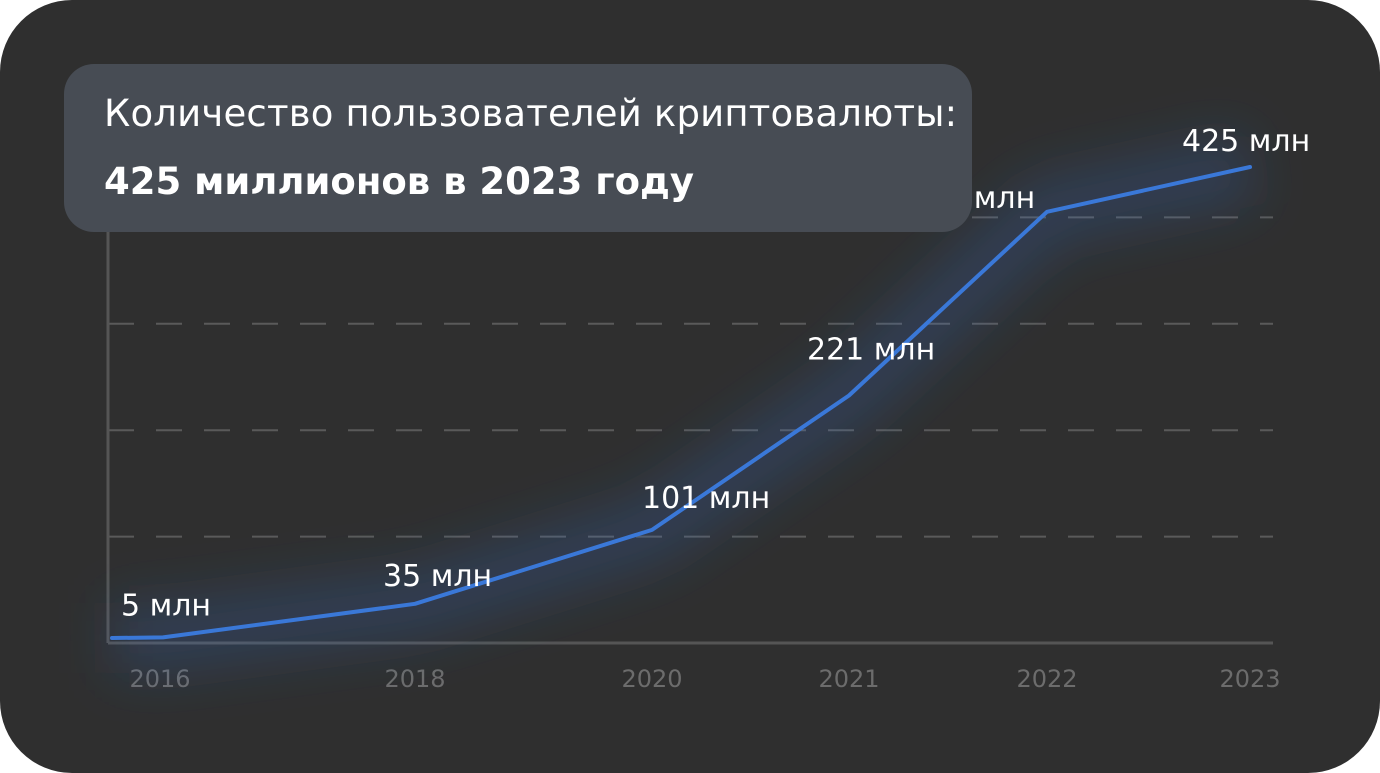 This screenshot has width=1380, height=773. I want to click on data-label-2016: 5 млн, so click(166, 605).